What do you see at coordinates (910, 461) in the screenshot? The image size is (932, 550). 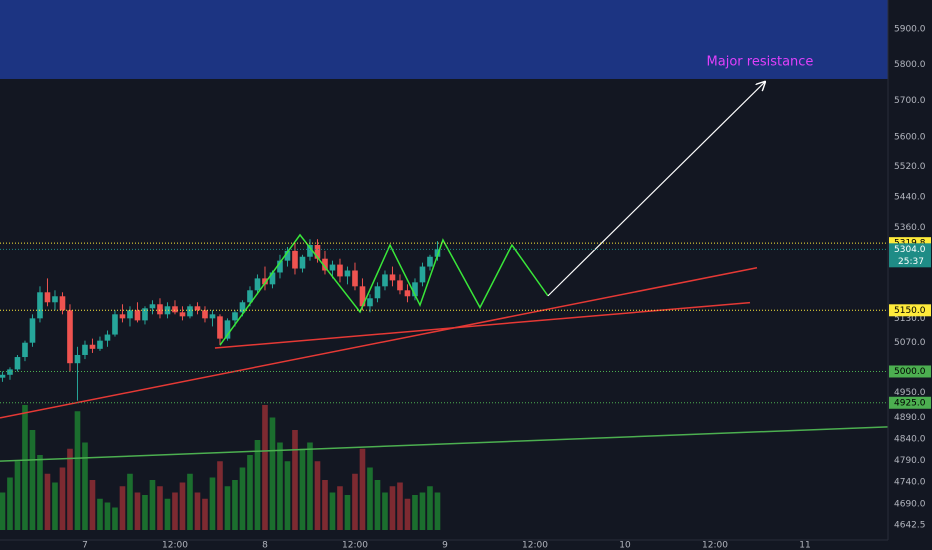 I see `y-tick-label: 4790.0` at bounding box center [910, 461].